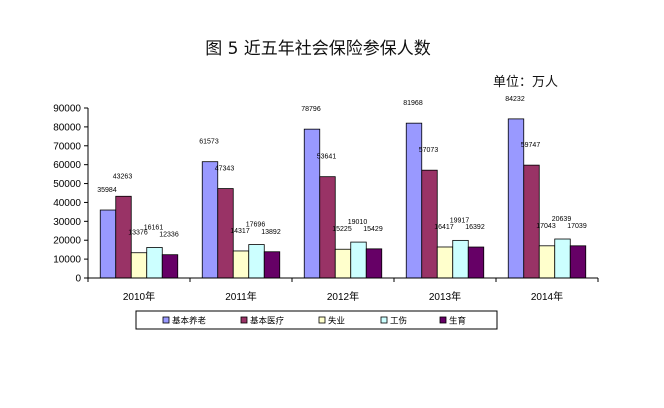 The height and width of the screenshot is (408, 664). Describe the element at coordinates (78, 279) in the screenshot. I see `y-tick-label: 0` at that location.